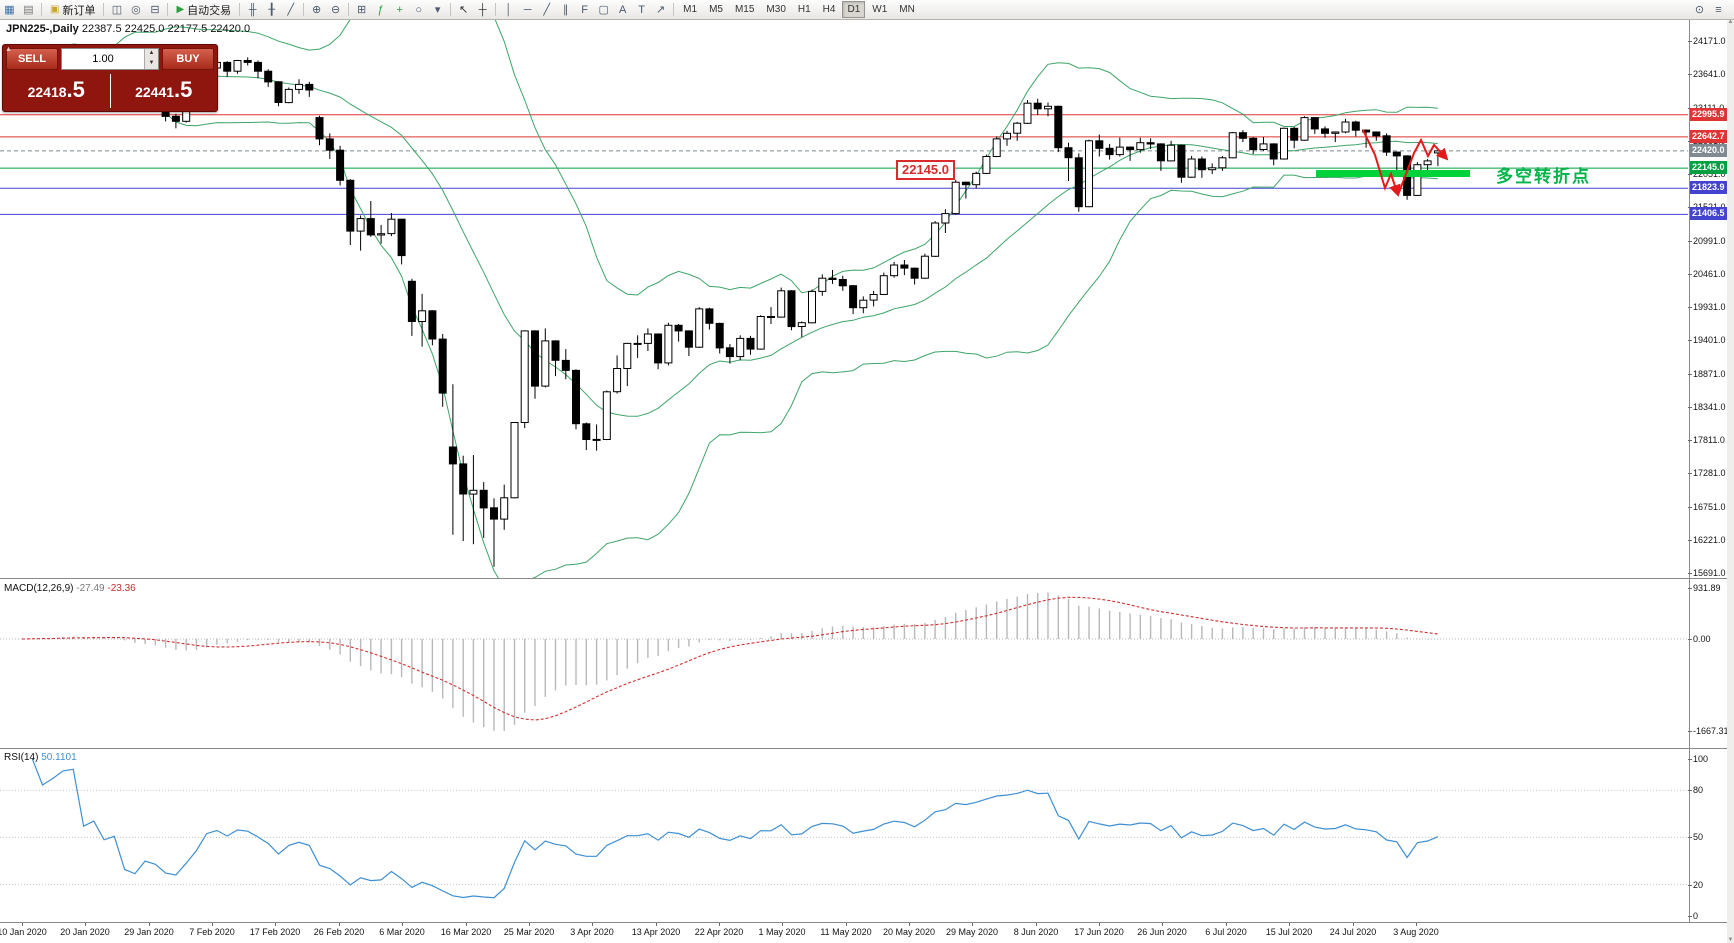  I want to click on candlestick-icon: ╂, so click(271, 10).